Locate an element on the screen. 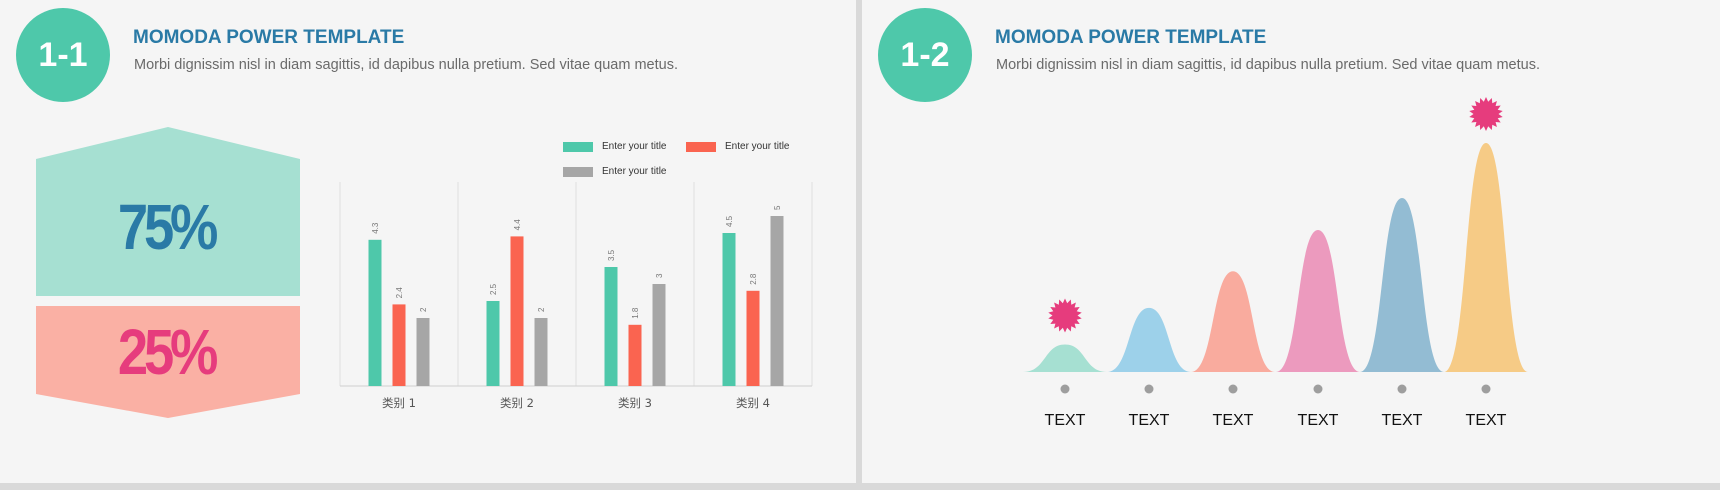 The image size is (1720, 490). bottom-arrow-shape is located at coordinates (168, 362).